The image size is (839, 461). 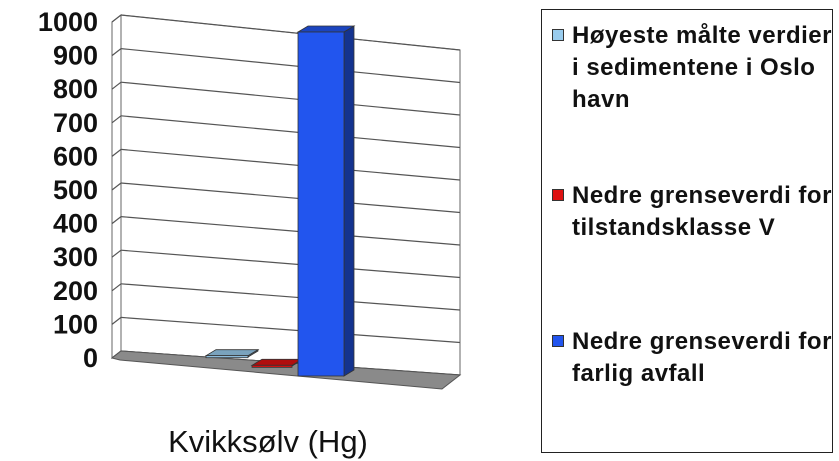 What do you see at coordinates (90, 358) in the screenshot?
I see `y-tick-label: 0` at bounding box center [90, 358].